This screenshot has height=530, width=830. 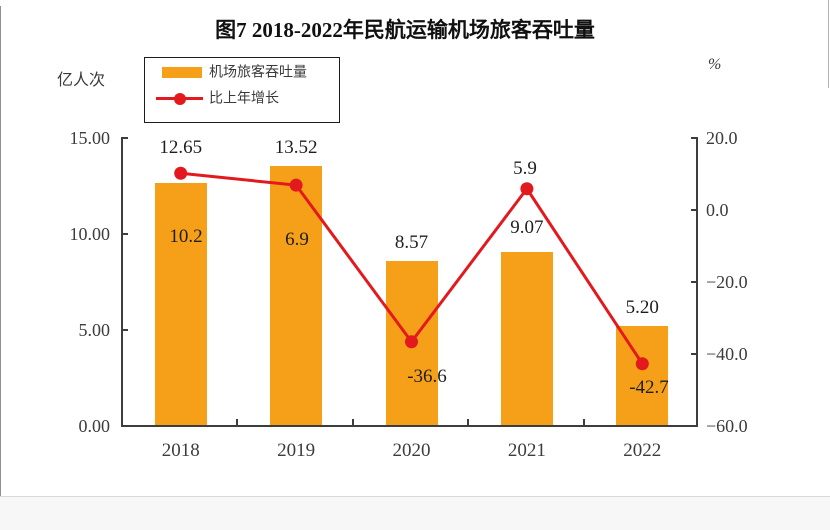 I want to click on line-point-2021, so click(x=527, y=189).